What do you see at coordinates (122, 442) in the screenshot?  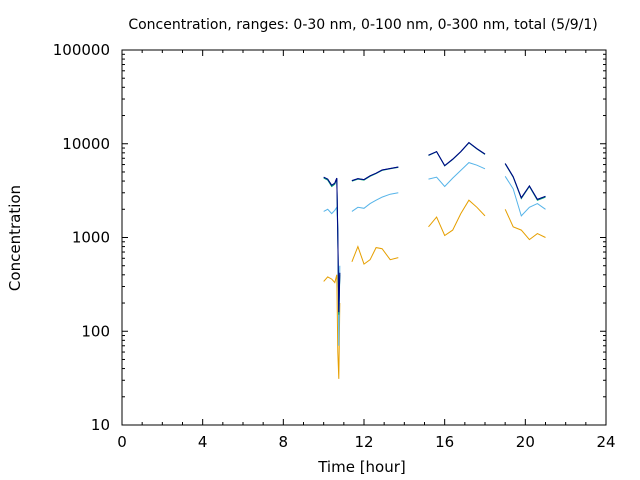 I see `x-tick-label: 0` at bounding box center [122, 442].